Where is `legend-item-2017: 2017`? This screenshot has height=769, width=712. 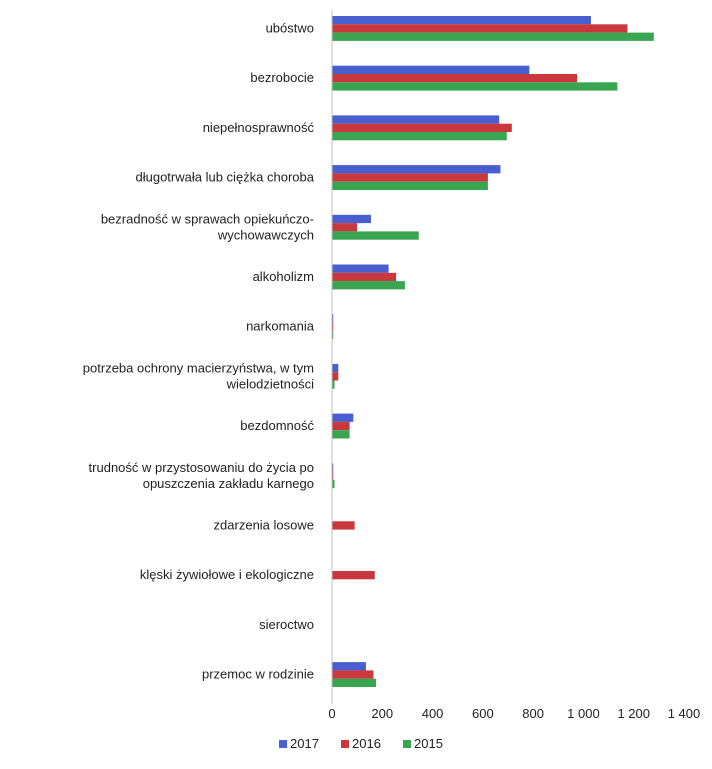
legend-item-2017: 2017 is located at coordinates (299, 743).